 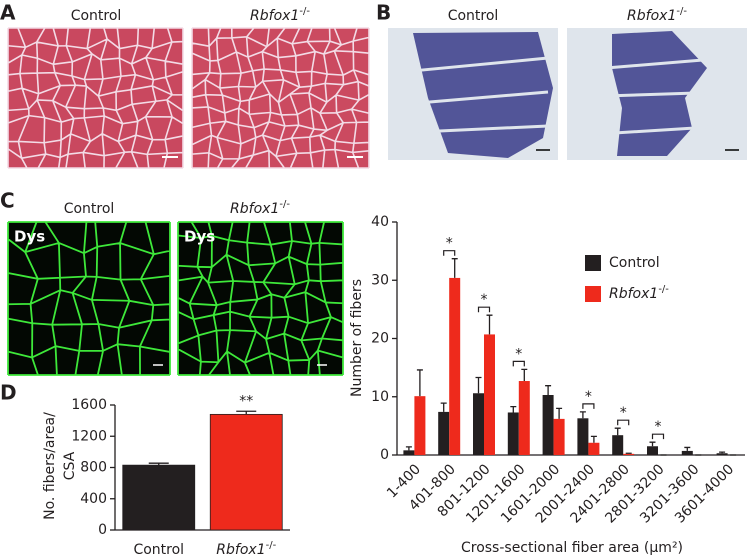 What do you see at coordinates (246, 401) in the screenshot?
I see `significance-star: **` at bounding box center [246, 401].